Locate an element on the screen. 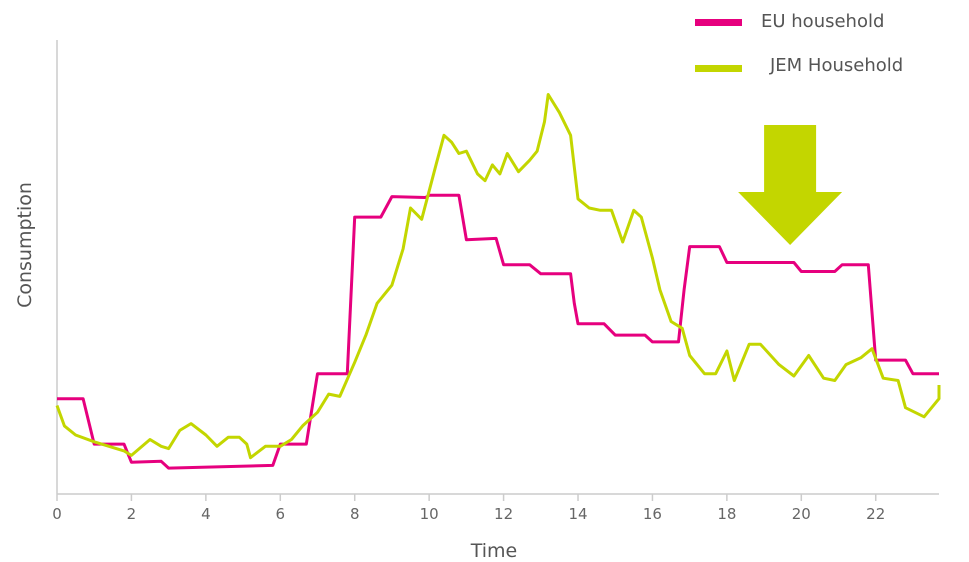 The height and width of the screenshot is (562, 969). legend: EU household JEM Household is located at coordinates (799, 43).